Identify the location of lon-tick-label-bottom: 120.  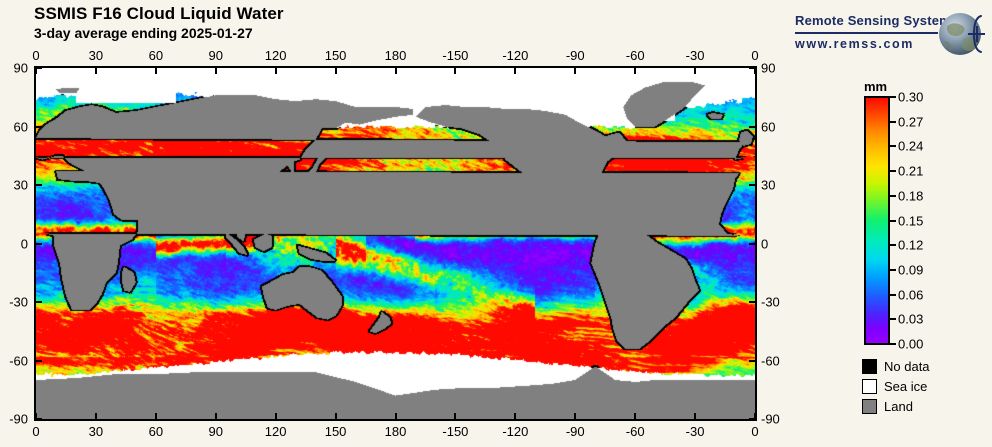
(275, 431).